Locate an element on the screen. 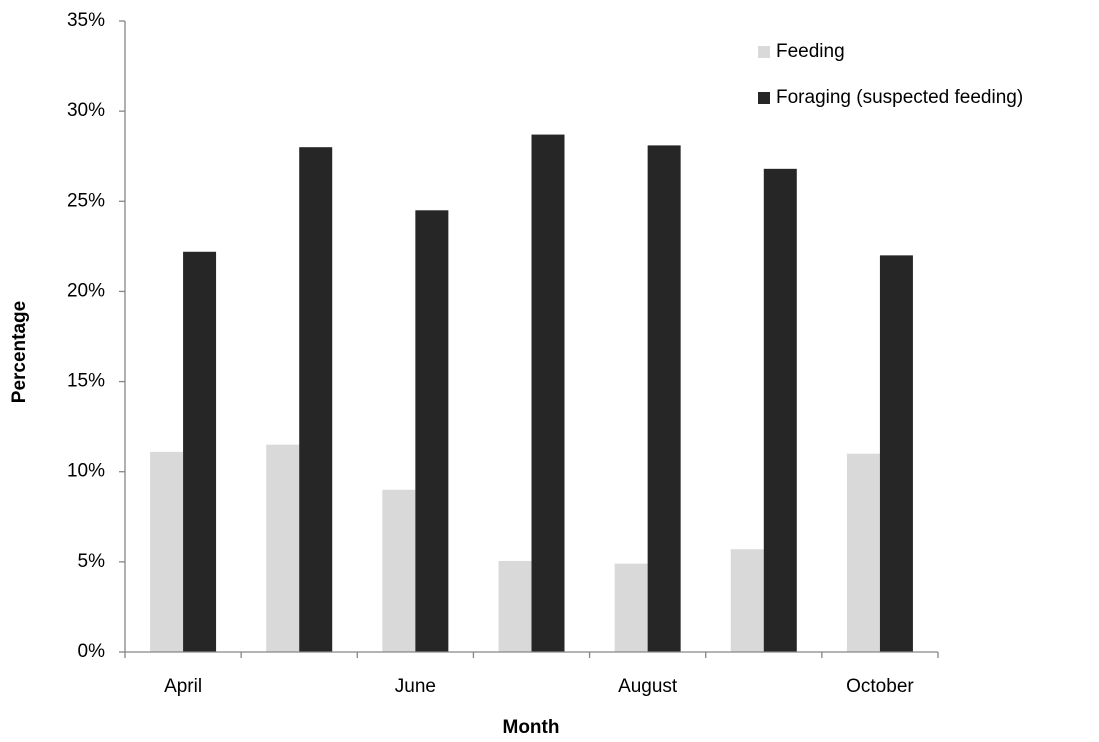 This screenshot has width=1099, height=742. x-tick-label: April is located at coordinates (183, 686).